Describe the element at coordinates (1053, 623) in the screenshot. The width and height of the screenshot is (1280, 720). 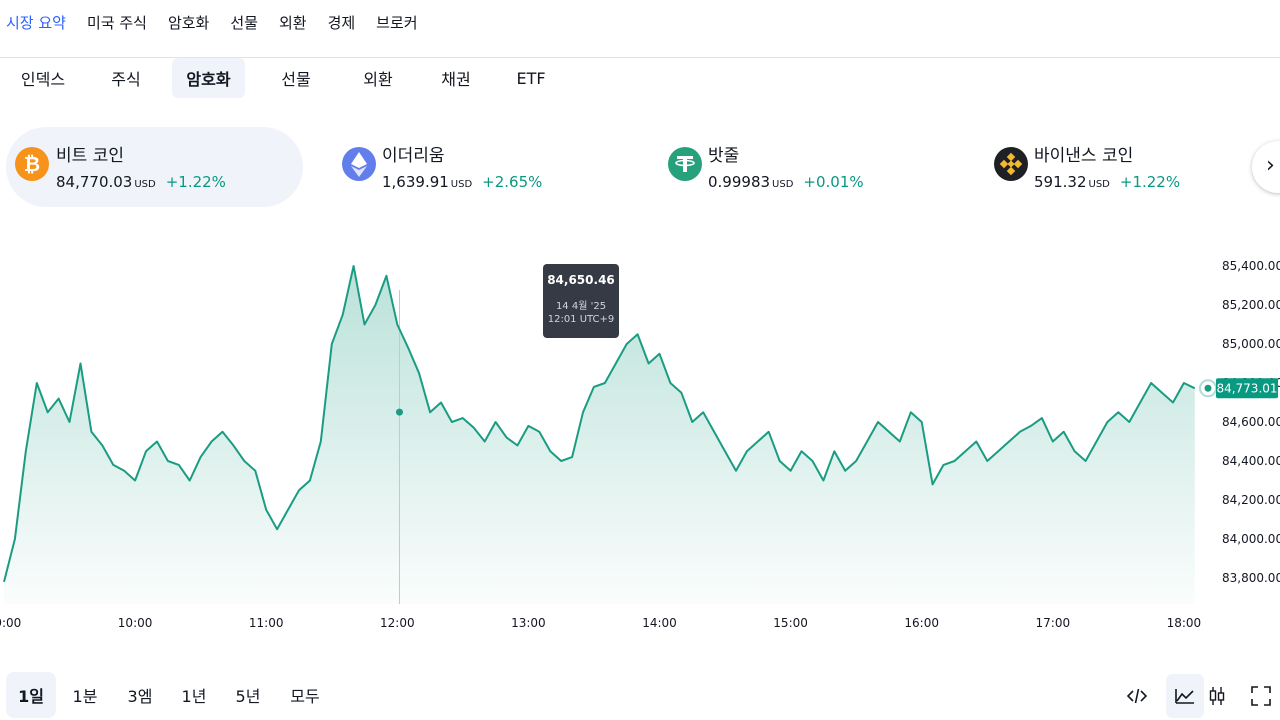
I see `x-tick-label: 17:00` at that location.